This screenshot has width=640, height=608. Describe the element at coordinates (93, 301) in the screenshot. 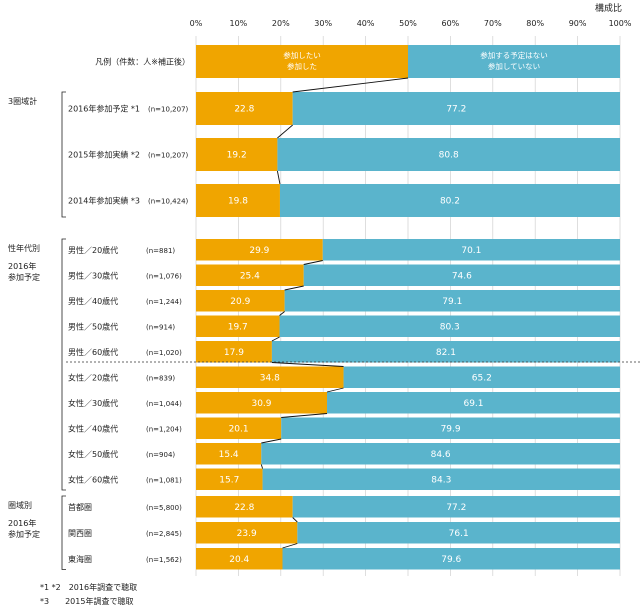

I see `row-label: 男性／40歳代` at that location.